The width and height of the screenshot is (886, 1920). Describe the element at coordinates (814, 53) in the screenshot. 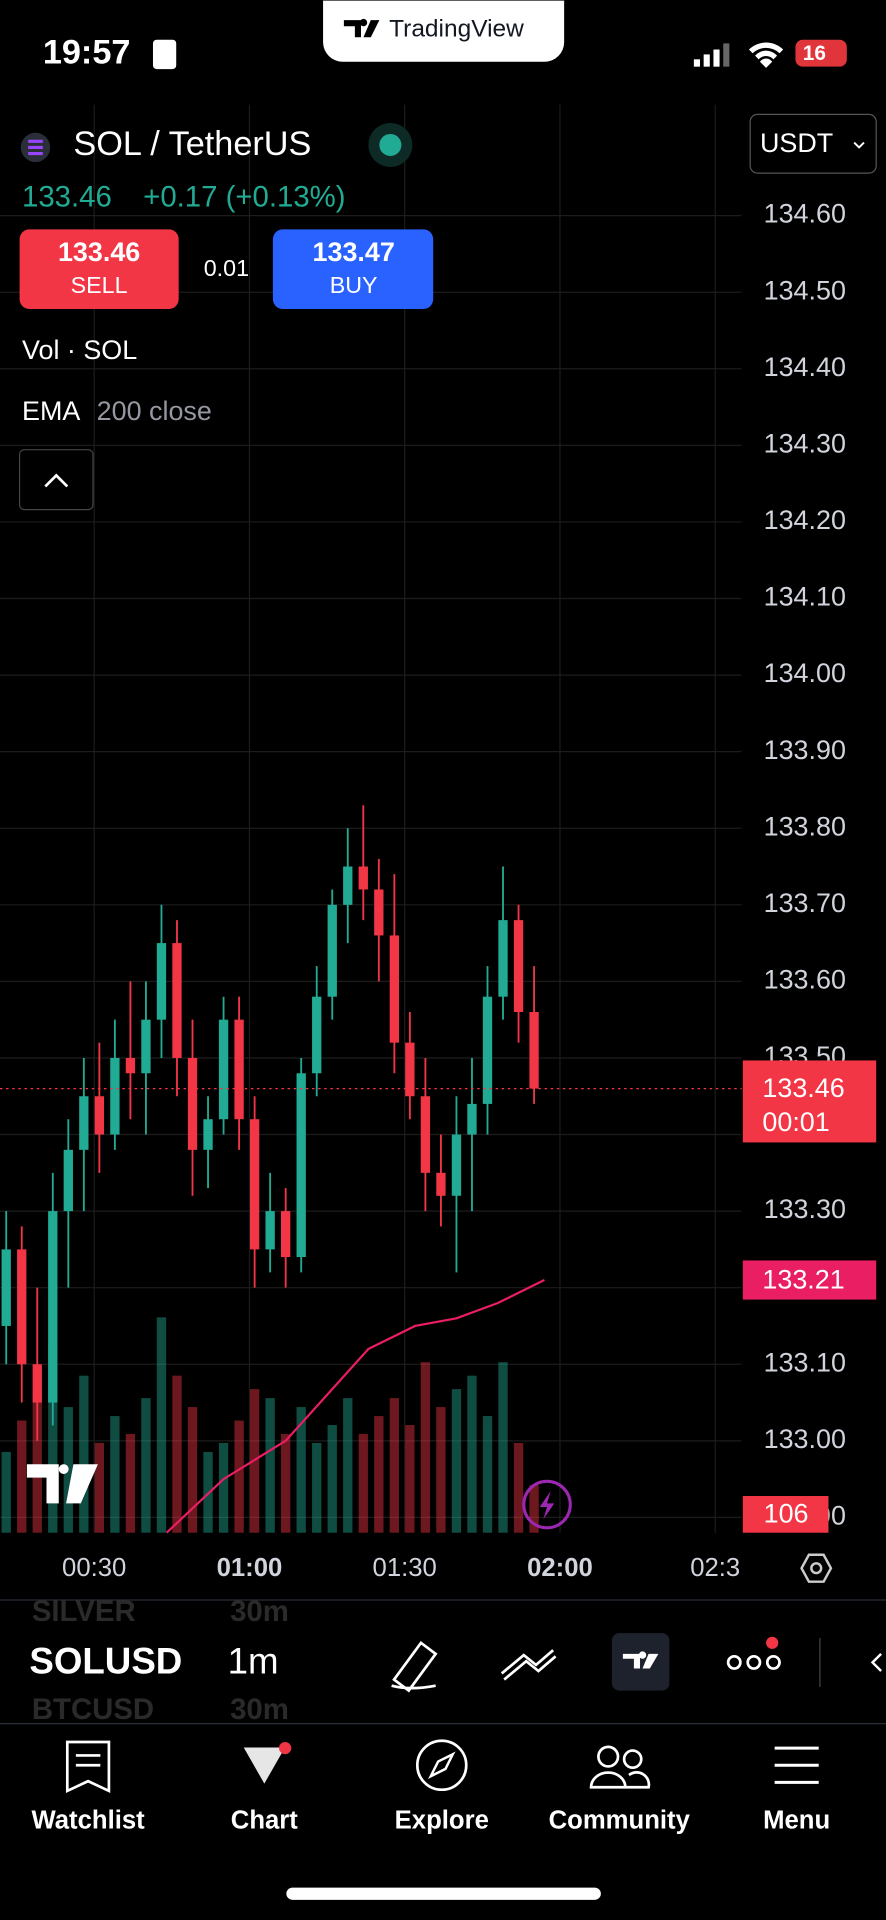

I see `battery-level: 16` at that location.